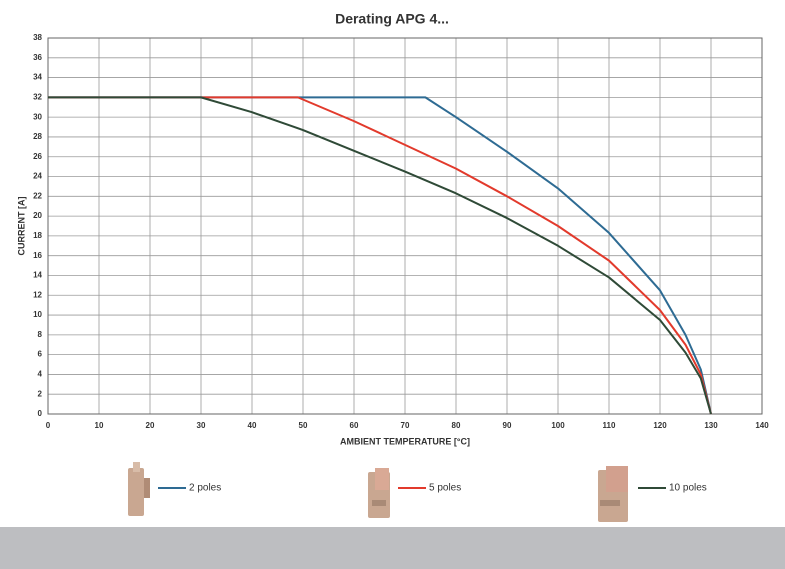 The height and width of the screenshot is (569, 785). What do you see at coordinates (201, 425) in the screenshot?
I see `x-tick-label: 30` at bounding box center [201, 425].